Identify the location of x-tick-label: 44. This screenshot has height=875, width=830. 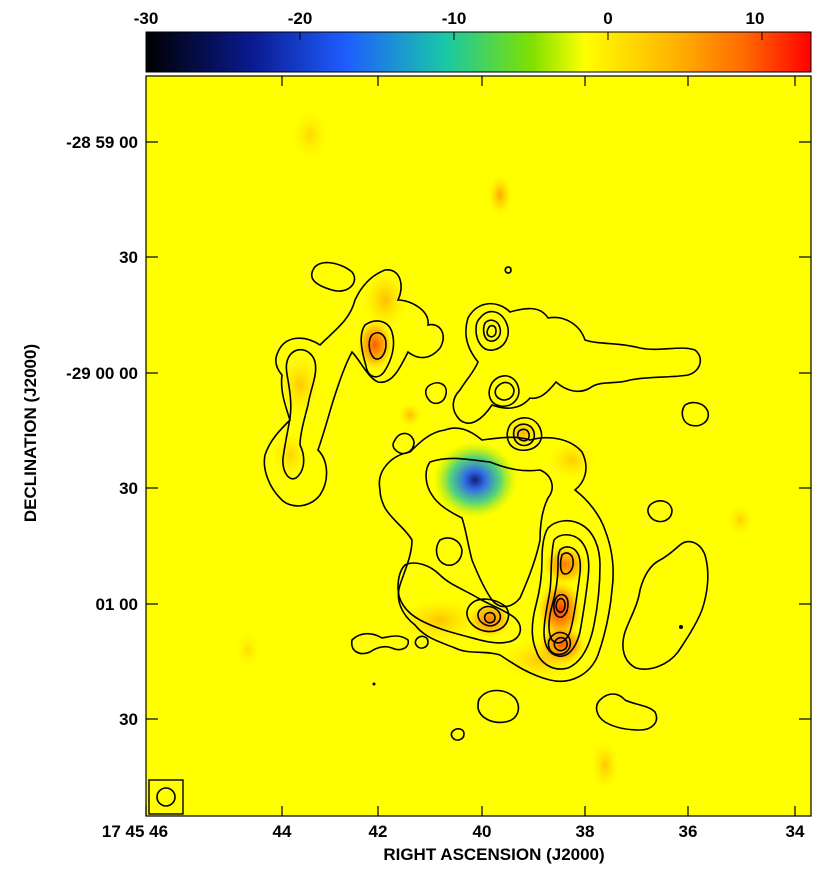
(282, 831).